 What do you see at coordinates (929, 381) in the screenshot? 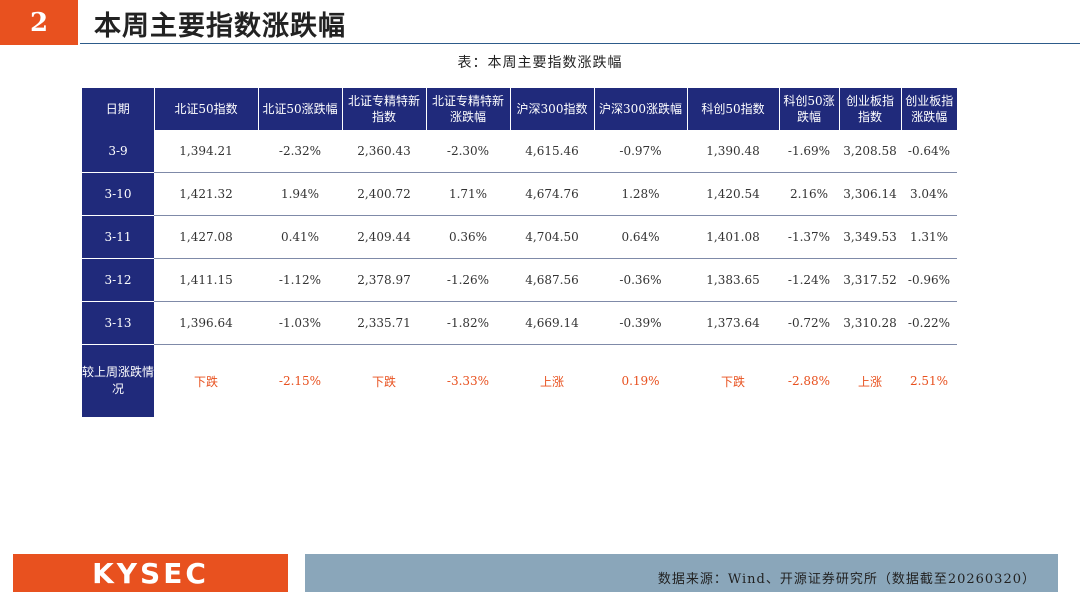
I see `summary-cell: 2.51%` at bounding box center [929, 381].